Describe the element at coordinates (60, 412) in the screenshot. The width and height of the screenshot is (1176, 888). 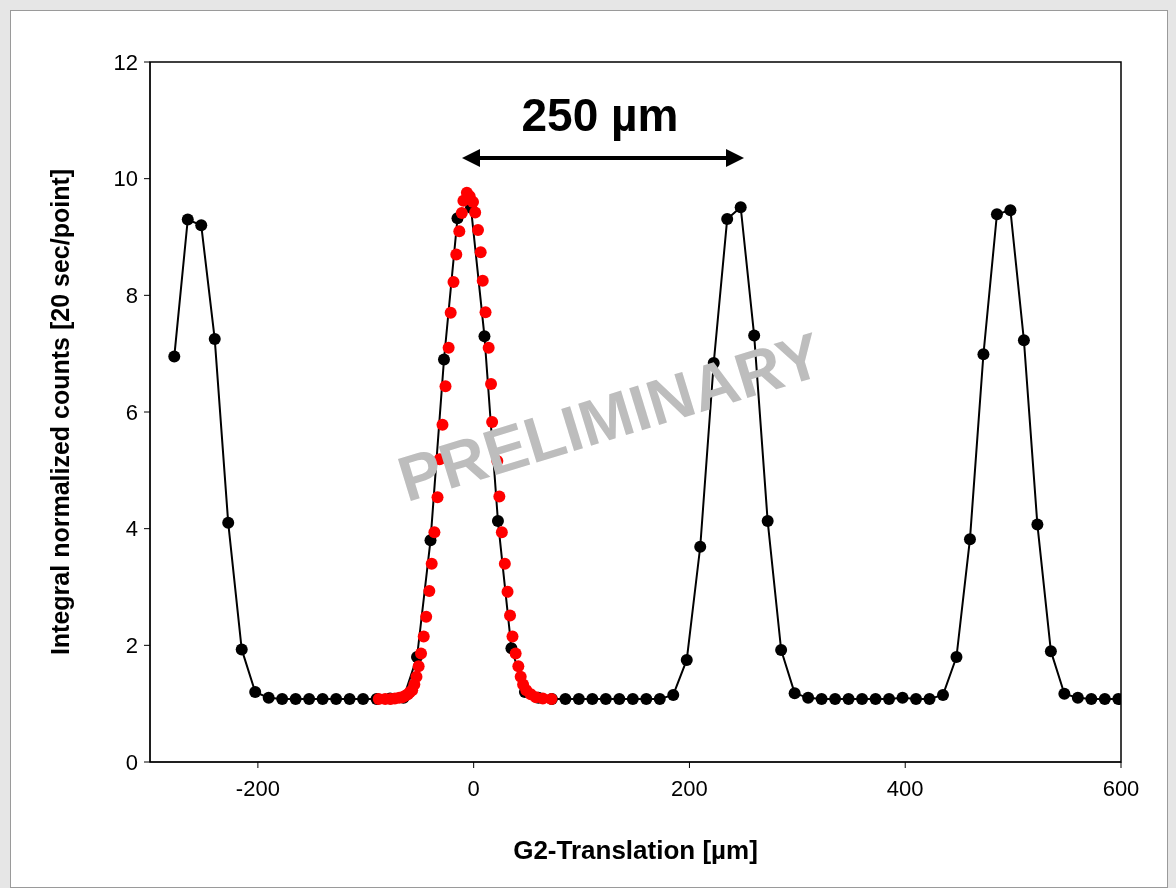
I see `y-axis-title: Integral normalized counts [20 sec/point]` at that location.